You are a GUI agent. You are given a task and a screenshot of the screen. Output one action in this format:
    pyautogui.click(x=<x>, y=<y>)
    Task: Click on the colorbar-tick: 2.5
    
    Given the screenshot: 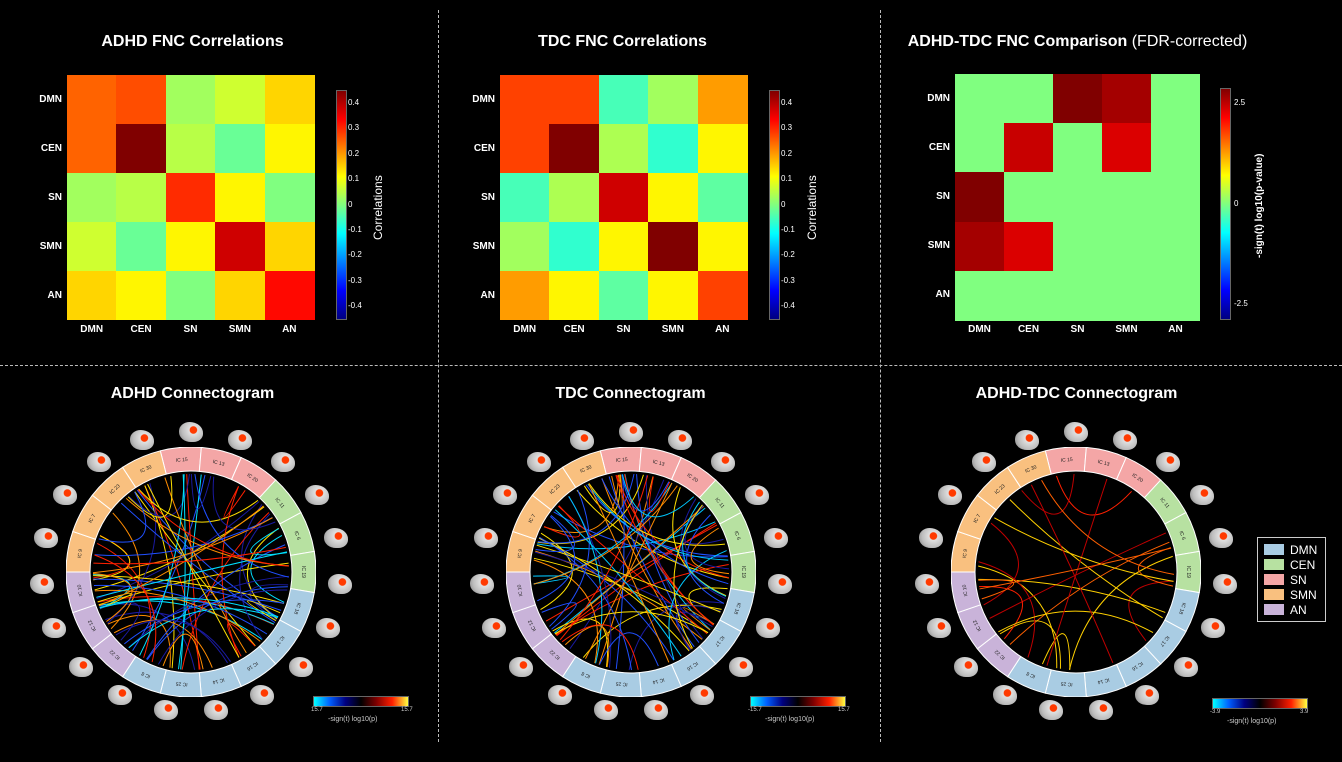 What is the action you would take?
    pyautogui.click(x=1240, y=102)
    